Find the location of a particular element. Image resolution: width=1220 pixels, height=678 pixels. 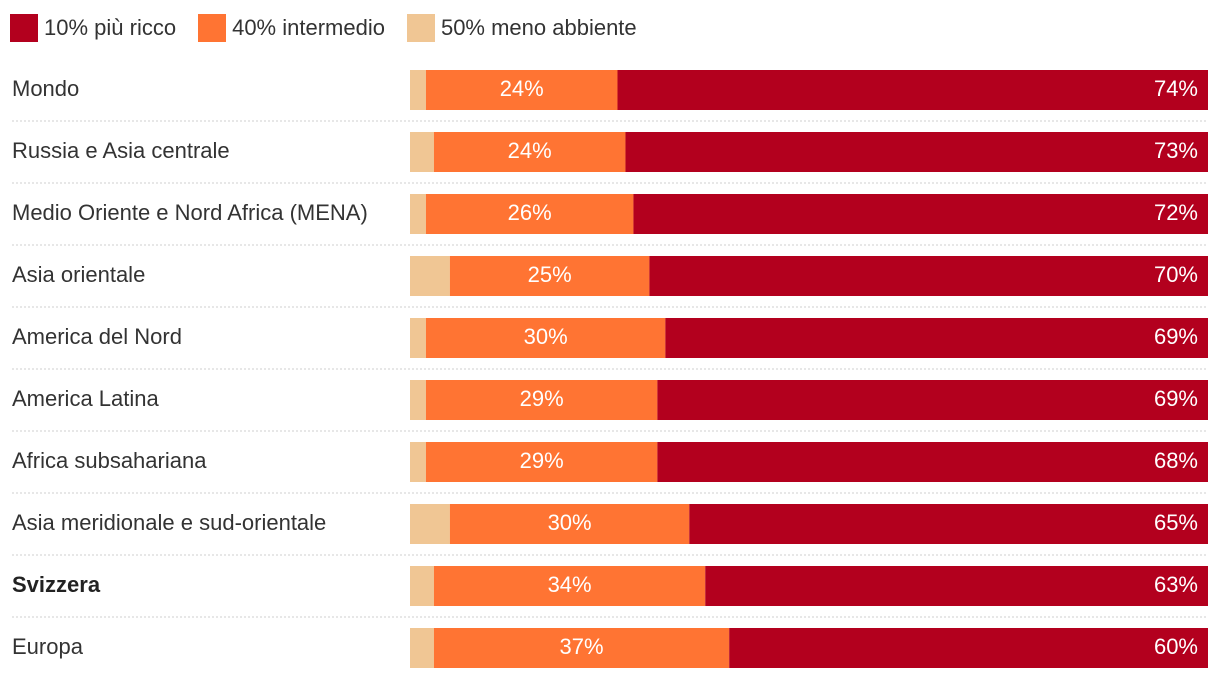

bar-segment-10-piu-ricco-asia-orientale is located at coordinates (928, 276).